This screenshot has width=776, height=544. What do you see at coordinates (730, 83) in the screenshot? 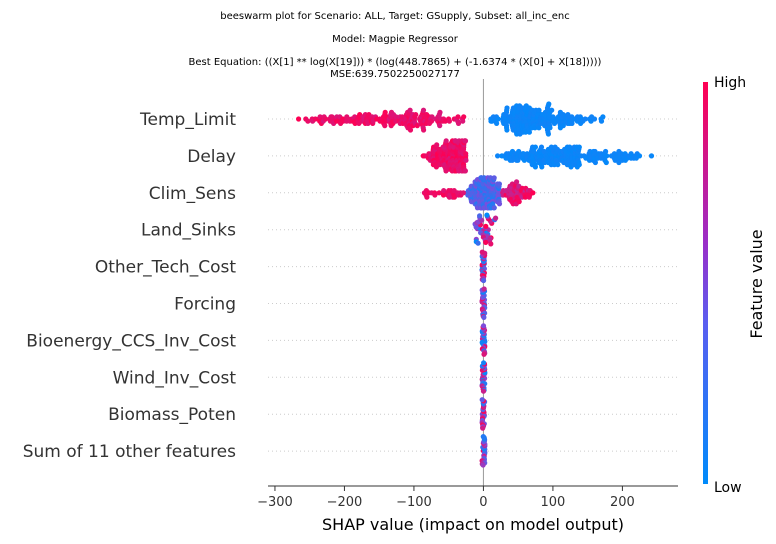
I see `colorbar-high-label: High` at bounding box center [730, 83].